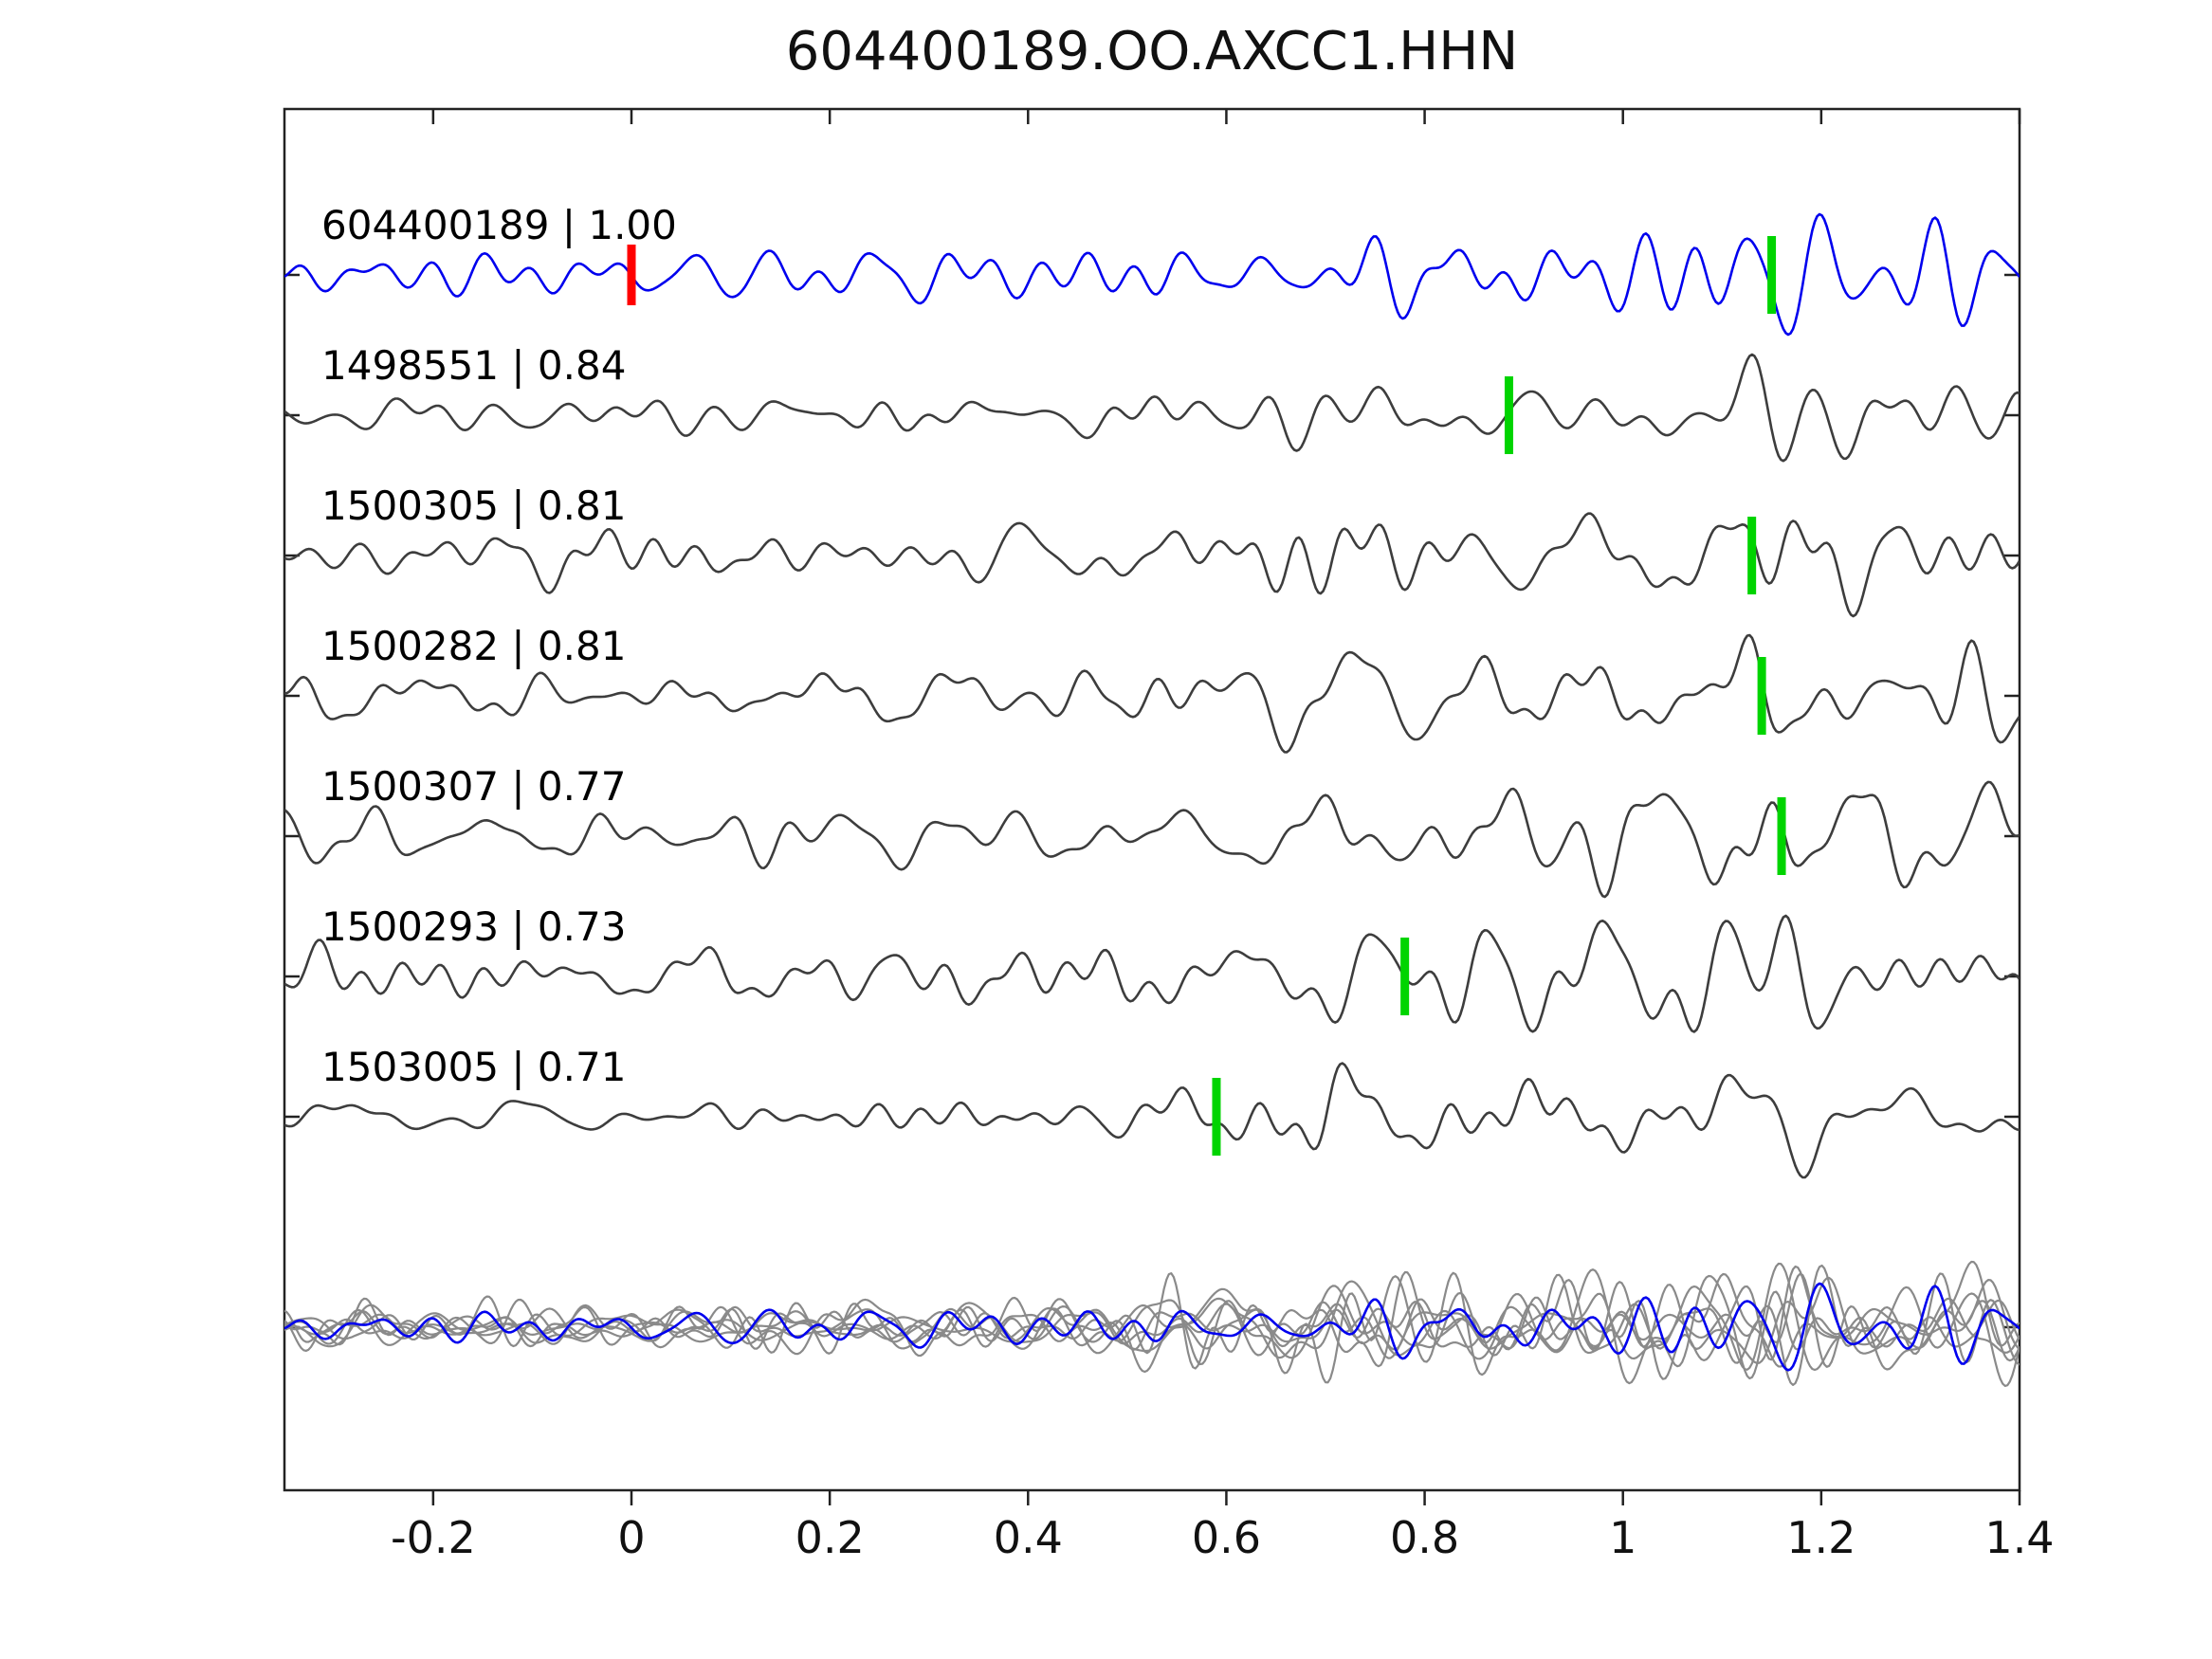 The height and width of the screenshot is (1659, 2212). Describe the element at coordinates (473, 646) in the screenshot. I see `trace-label-1500282: 1500282 | 0.81` at that location.